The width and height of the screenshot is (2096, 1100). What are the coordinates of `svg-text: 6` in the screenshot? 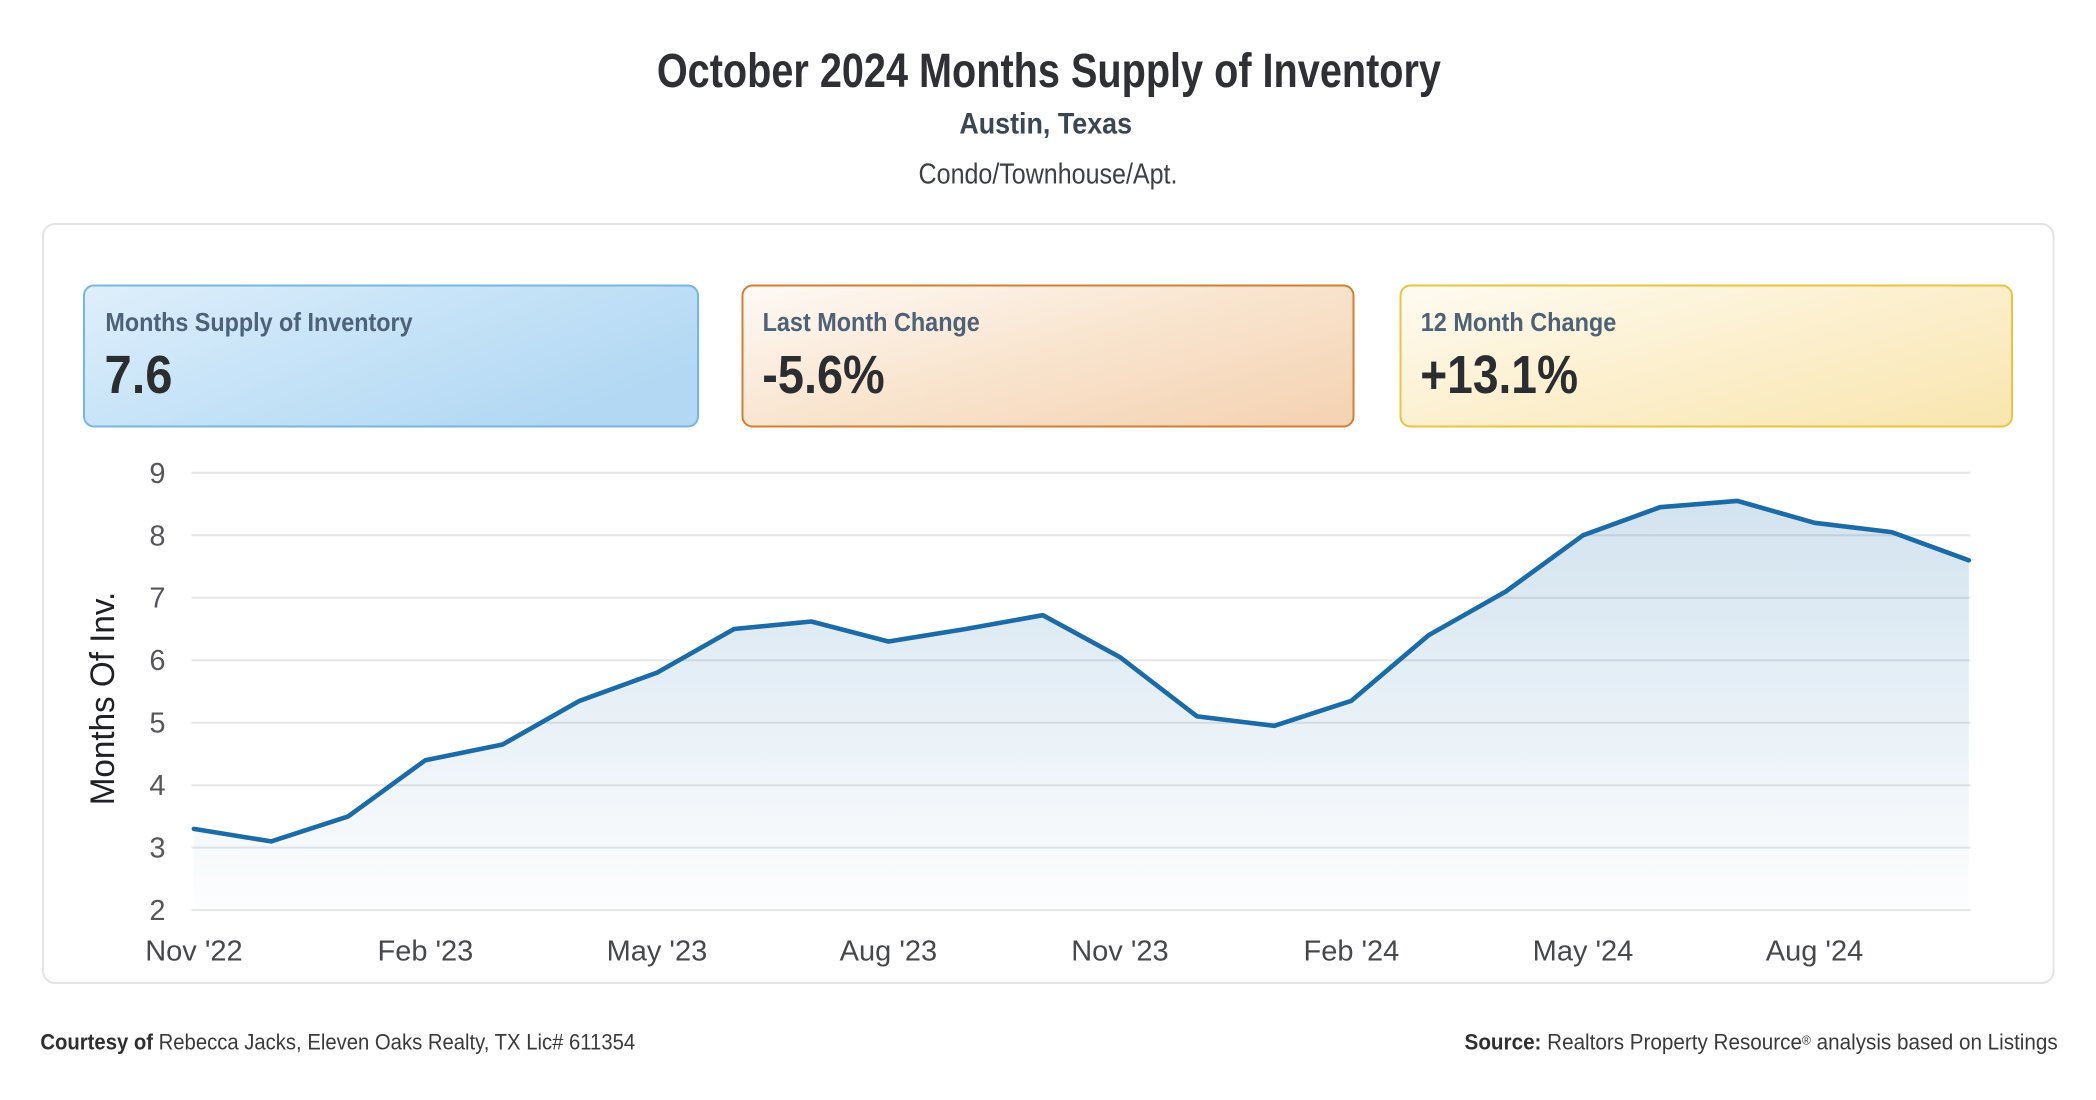 It's located at (157, 661).